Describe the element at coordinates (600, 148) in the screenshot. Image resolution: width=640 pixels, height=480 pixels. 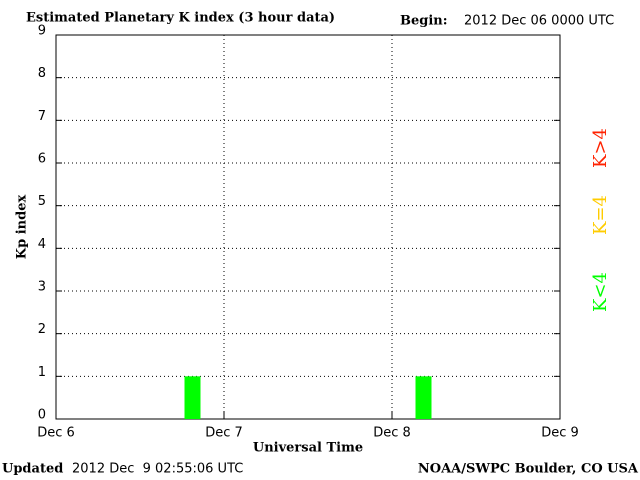
I see `legend-entry: K>4` at that location.